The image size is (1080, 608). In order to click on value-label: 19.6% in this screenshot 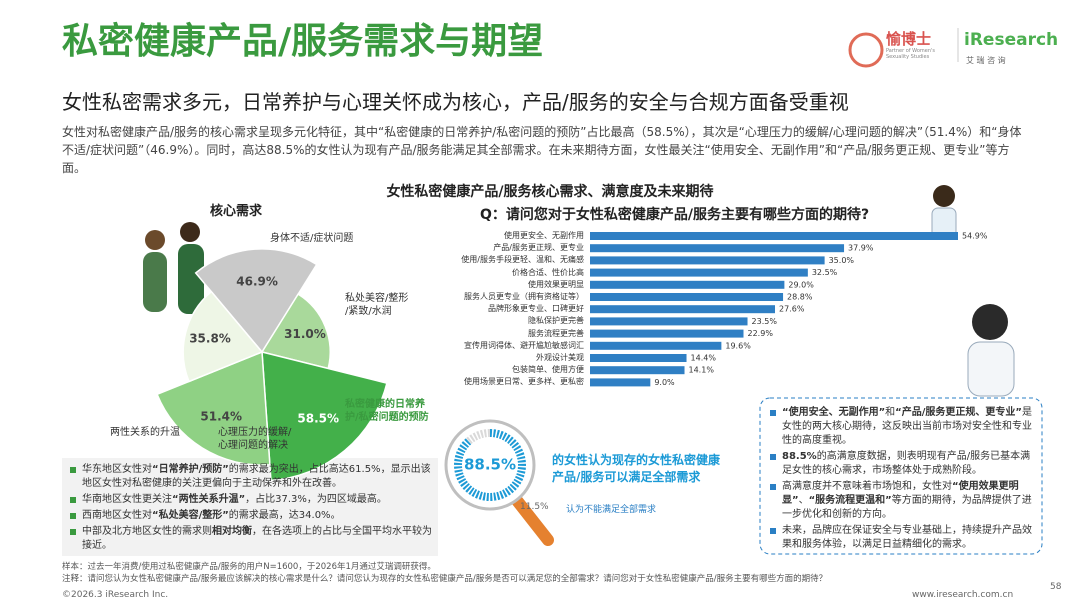, I will do `click(738, 345)`.